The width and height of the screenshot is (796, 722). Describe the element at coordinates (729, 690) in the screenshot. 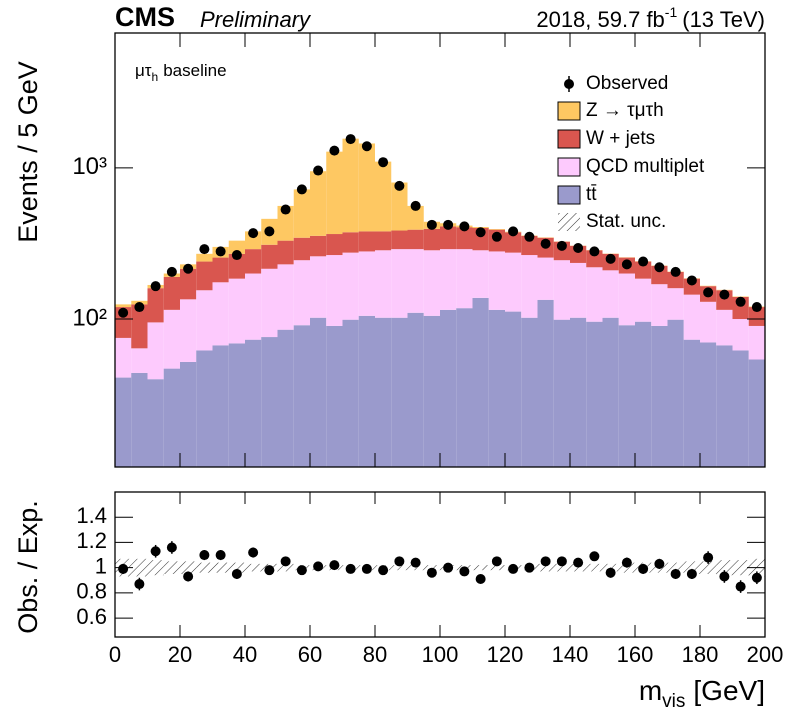

I see `x-label-unit: [GeV]` at that location.